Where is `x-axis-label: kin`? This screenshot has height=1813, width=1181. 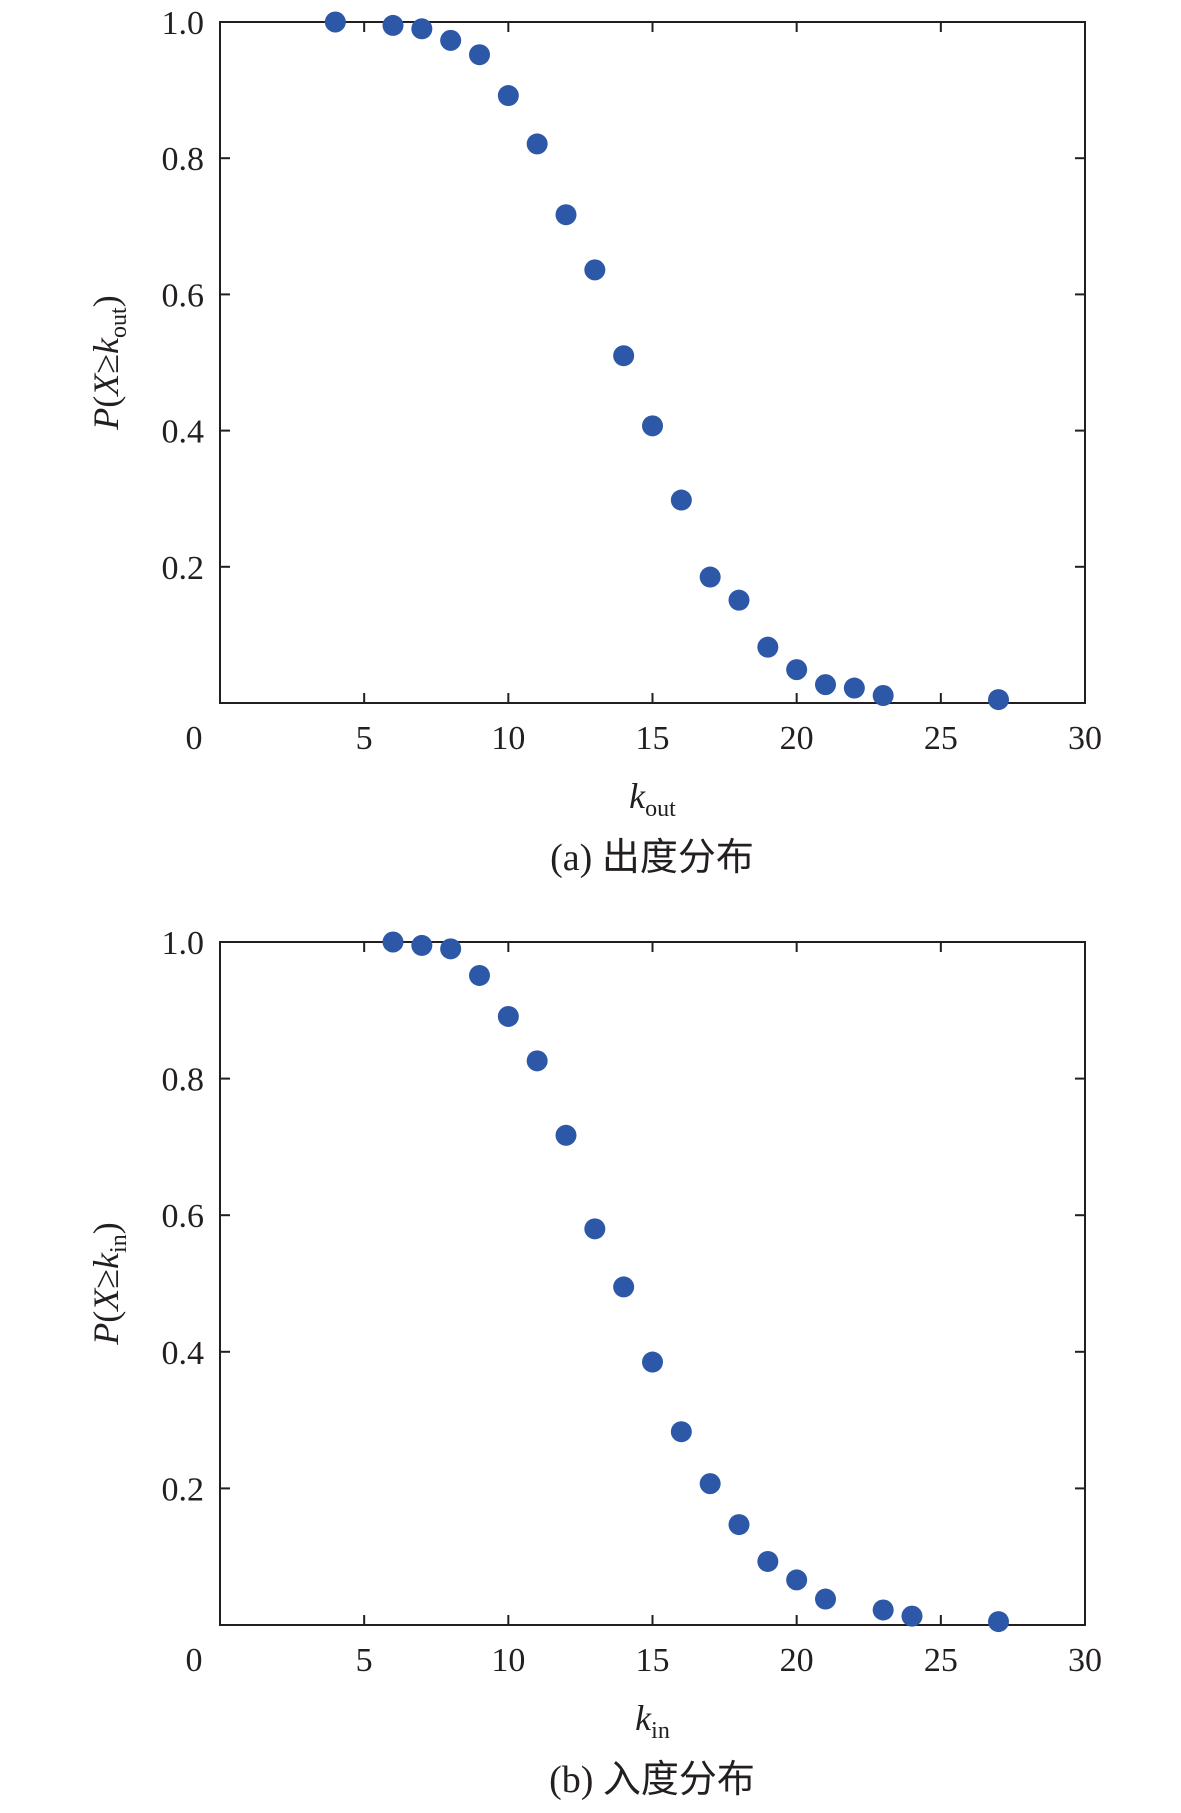
x-axis-label: kin is located at coordinates (652, 1721).